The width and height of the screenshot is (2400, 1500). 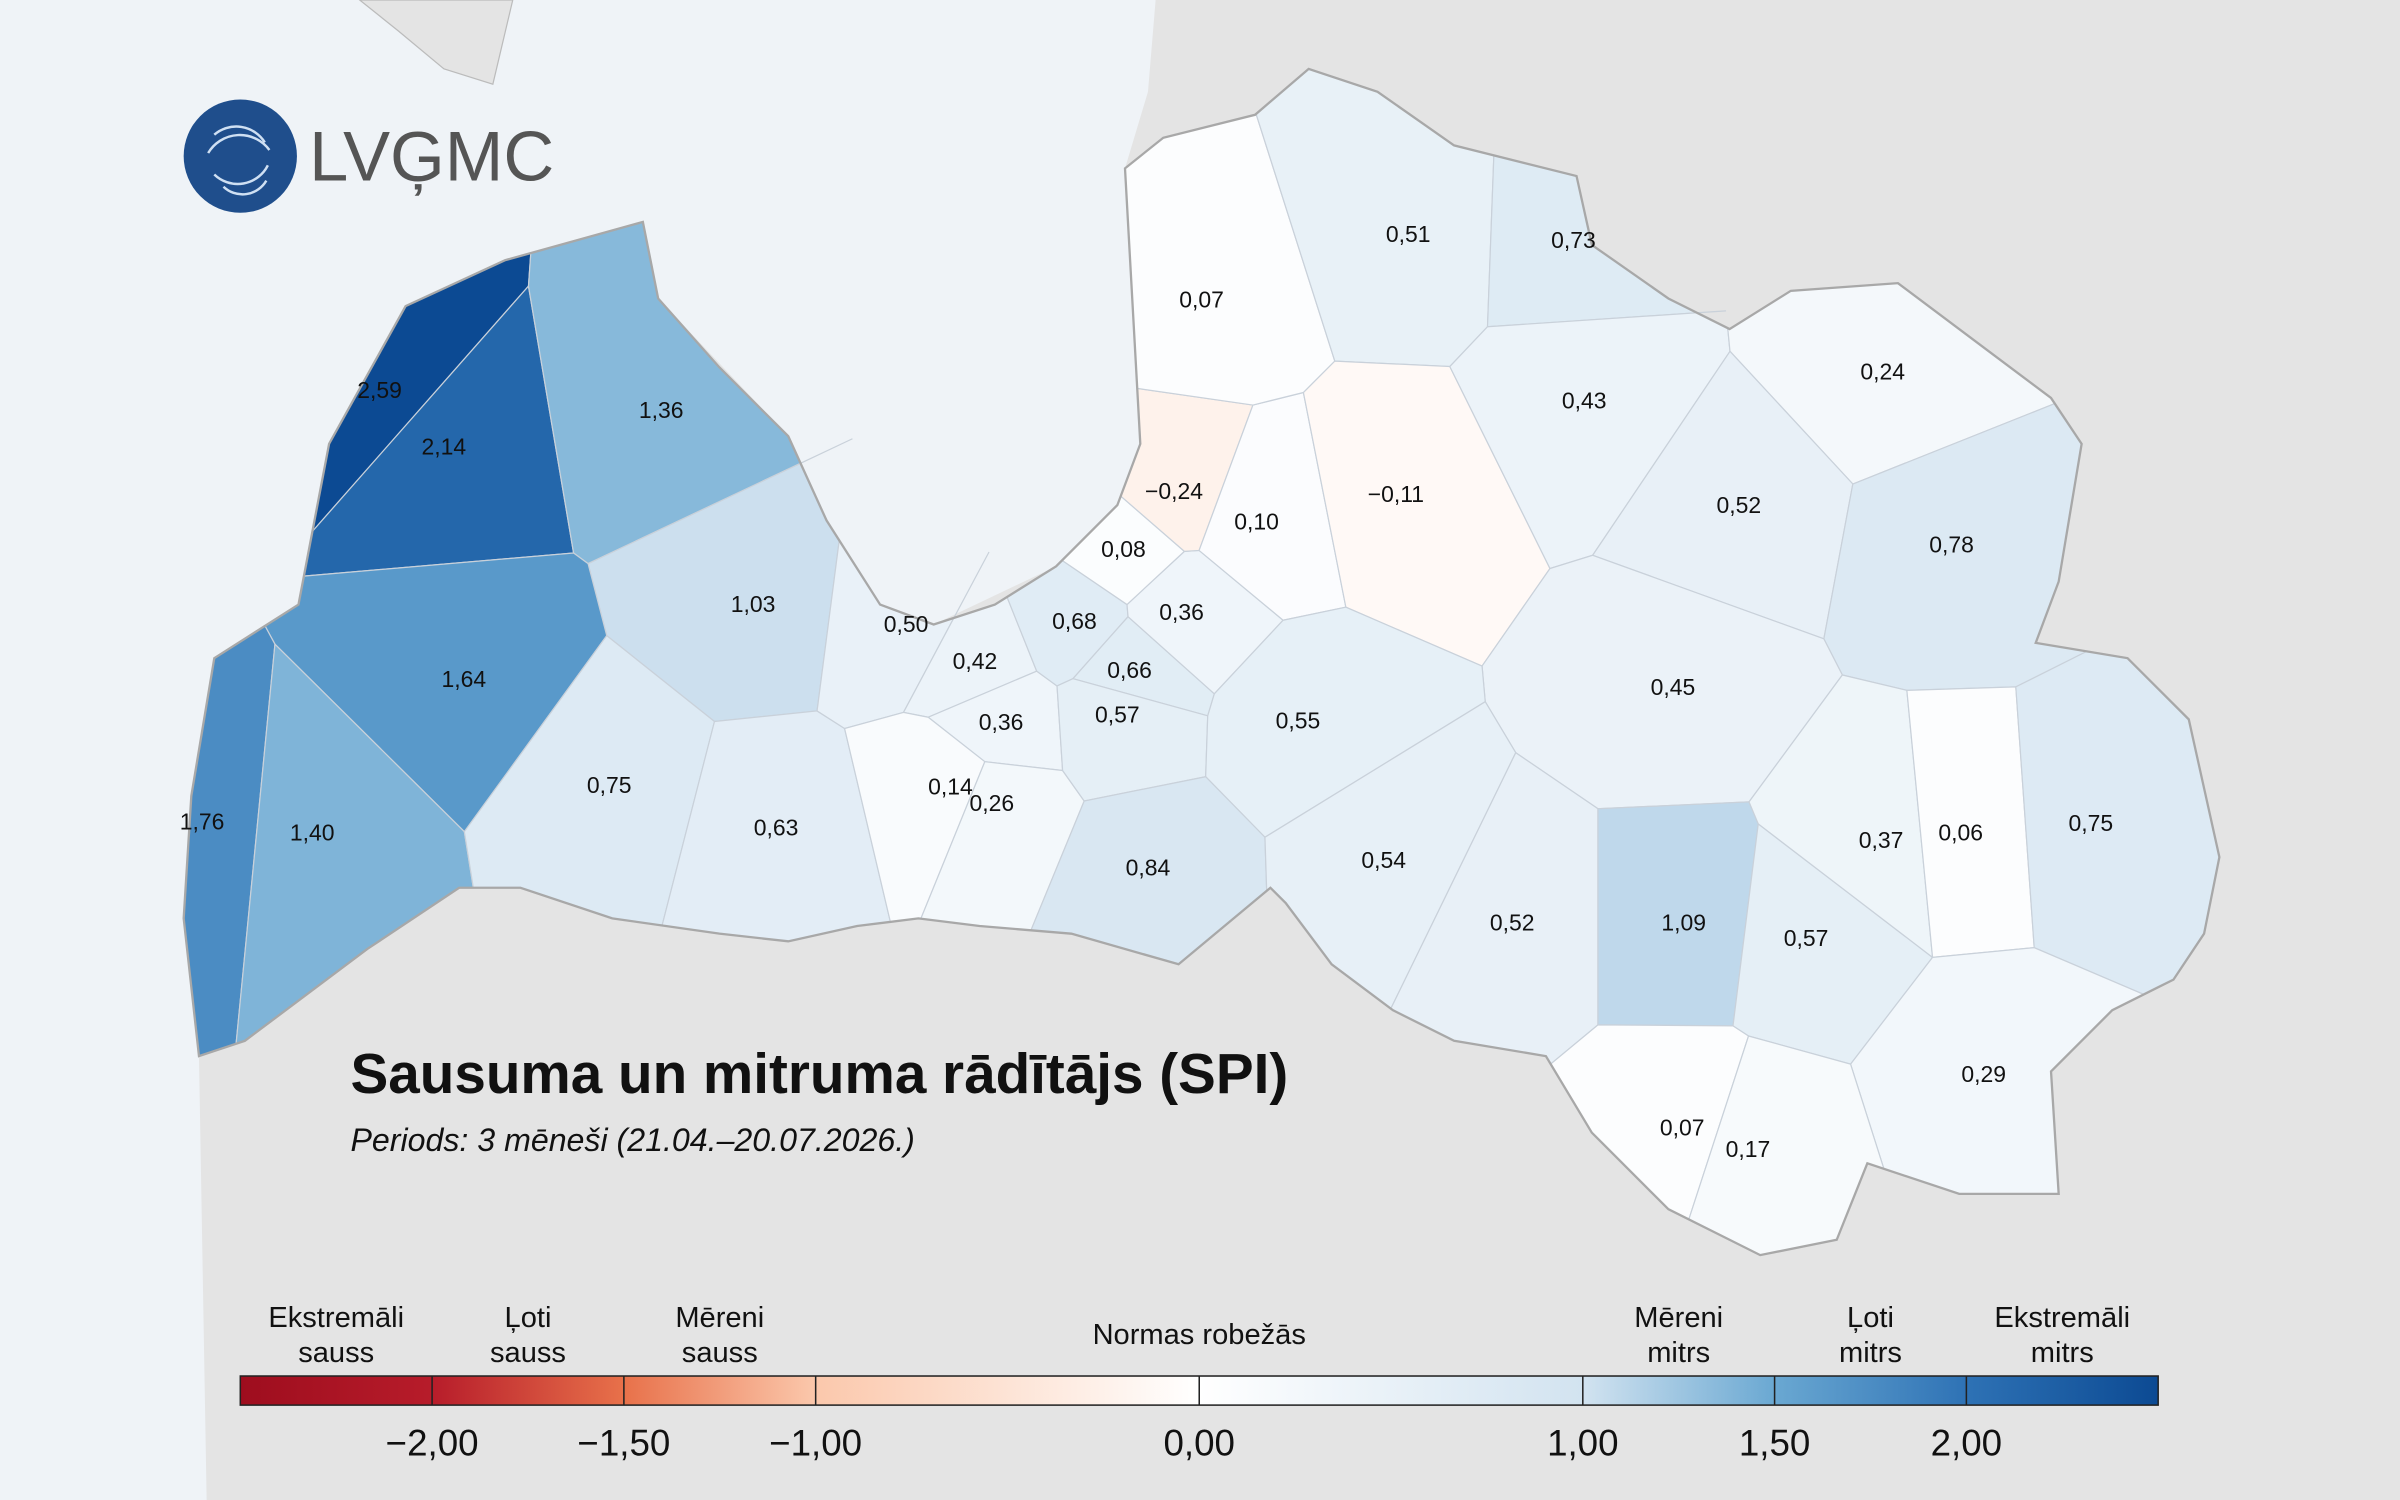 What do you see at coordinates (1345, 722) in the screenshot?
I see `region` at bounding box center [1345, 722].